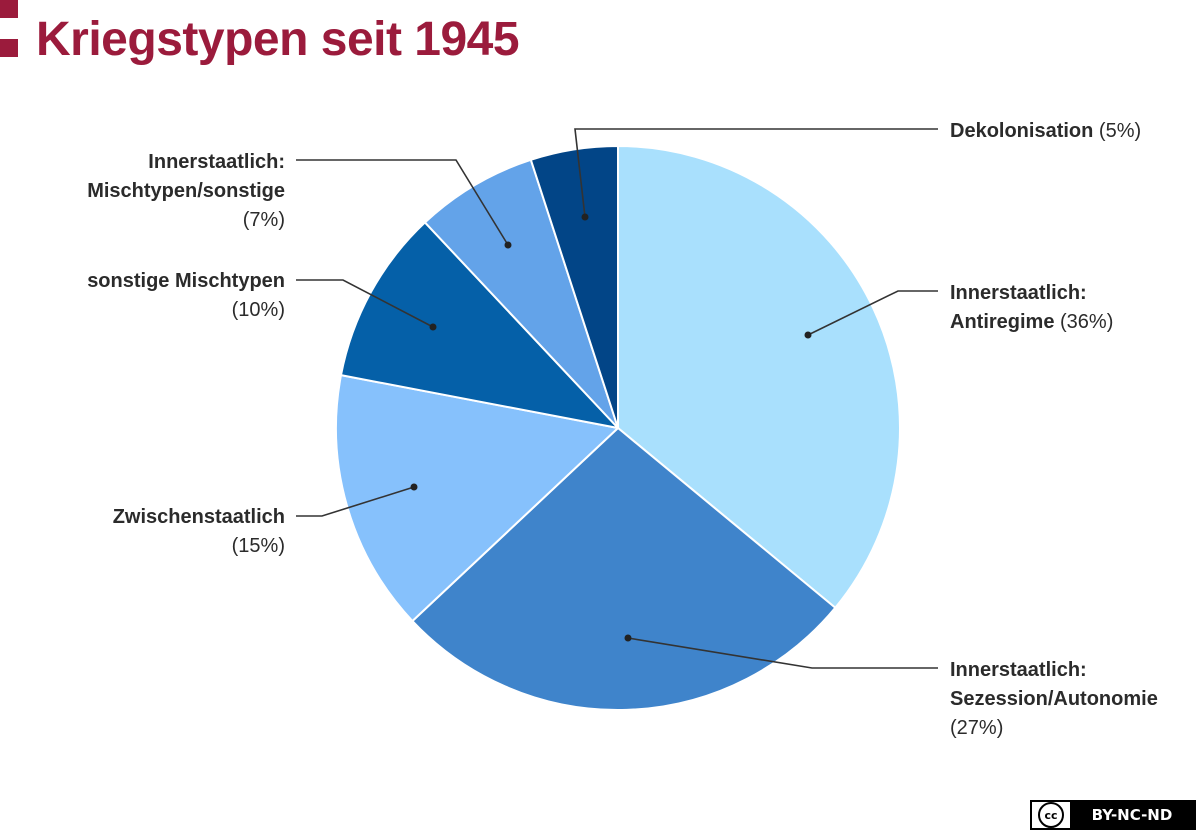  Describe the element at coordinates (278, 39) in the screenshot. I see `chart-title: Kriegstypen seit 1945` at that location.